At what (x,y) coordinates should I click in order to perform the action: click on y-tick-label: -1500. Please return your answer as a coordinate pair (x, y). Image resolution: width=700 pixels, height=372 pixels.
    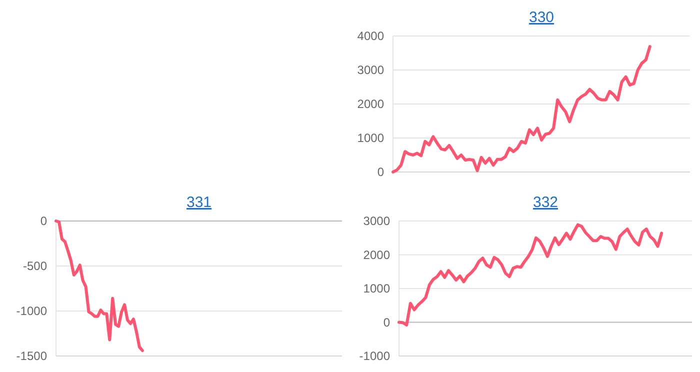
    Looking at the image, I should click on (32, 356).